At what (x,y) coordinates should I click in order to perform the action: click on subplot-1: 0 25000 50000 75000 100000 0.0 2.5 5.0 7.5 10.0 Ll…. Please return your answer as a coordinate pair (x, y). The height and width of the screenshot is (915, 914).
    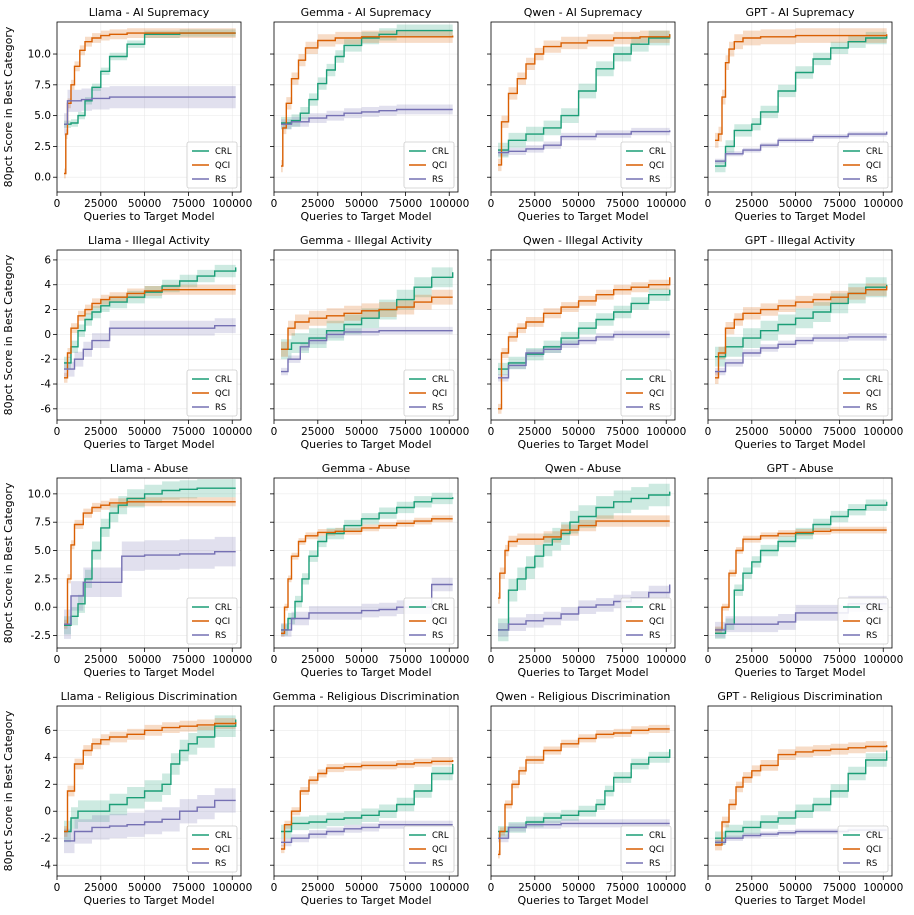
    Looking at the image, I should click on (127, 114).